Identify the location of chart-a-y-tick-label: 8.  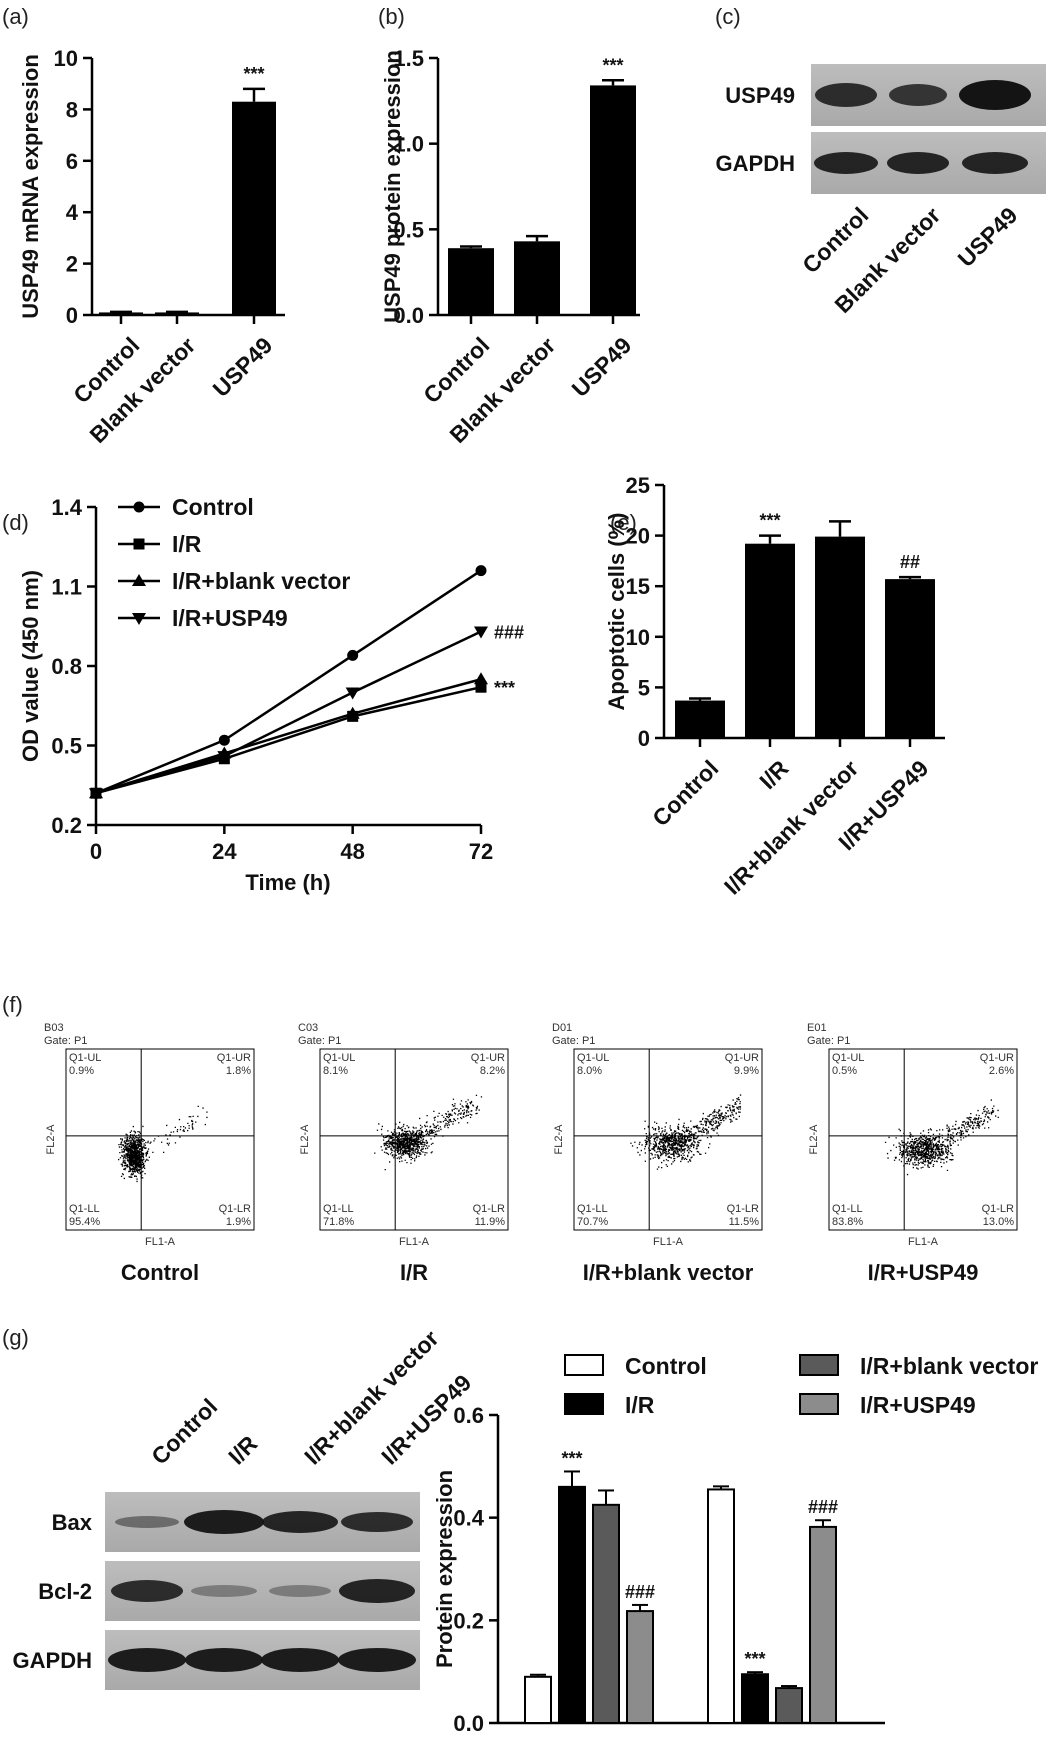
(72, 109).